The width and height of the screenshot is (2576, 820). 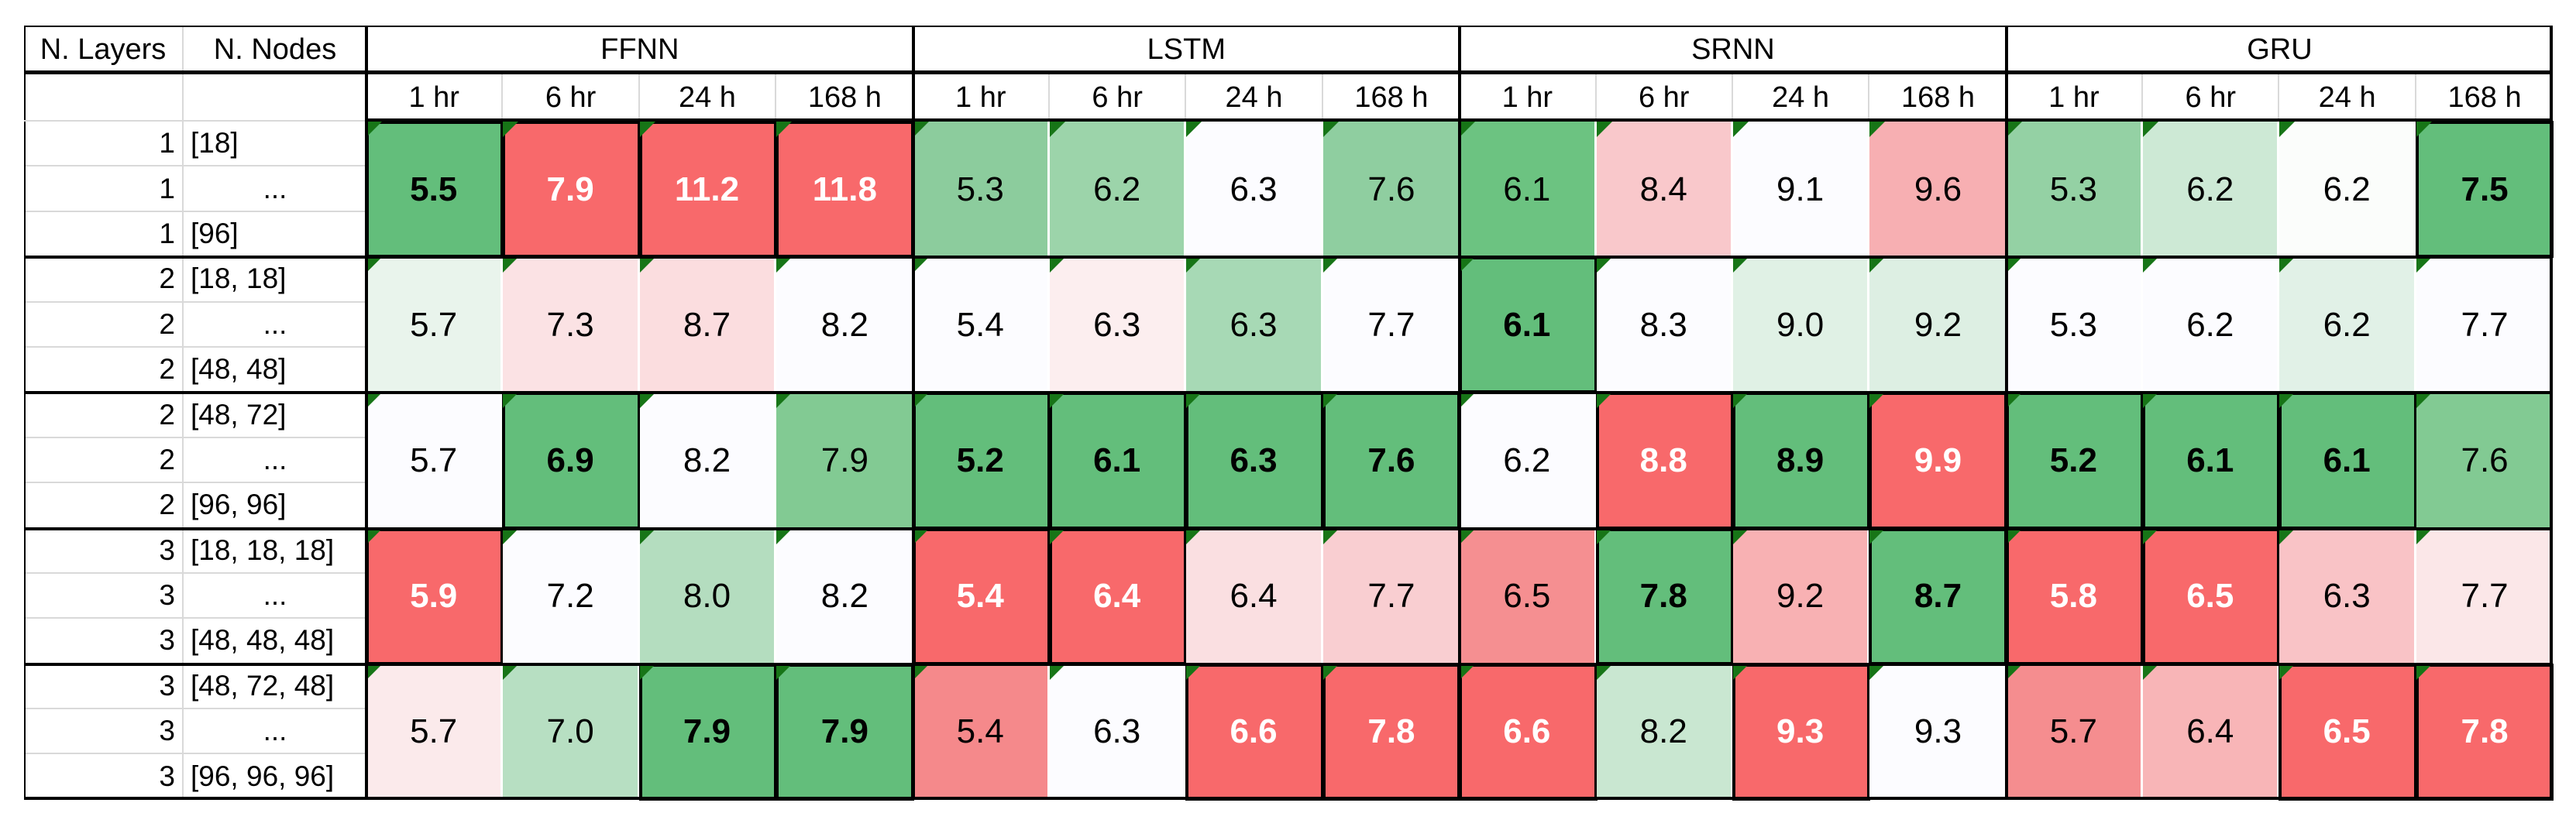 What do you see at coordinates (275, 687) in the screenshot?
I see `row-label-n-nodes: [48, 72, 48]` at bounding box center [275, 687].